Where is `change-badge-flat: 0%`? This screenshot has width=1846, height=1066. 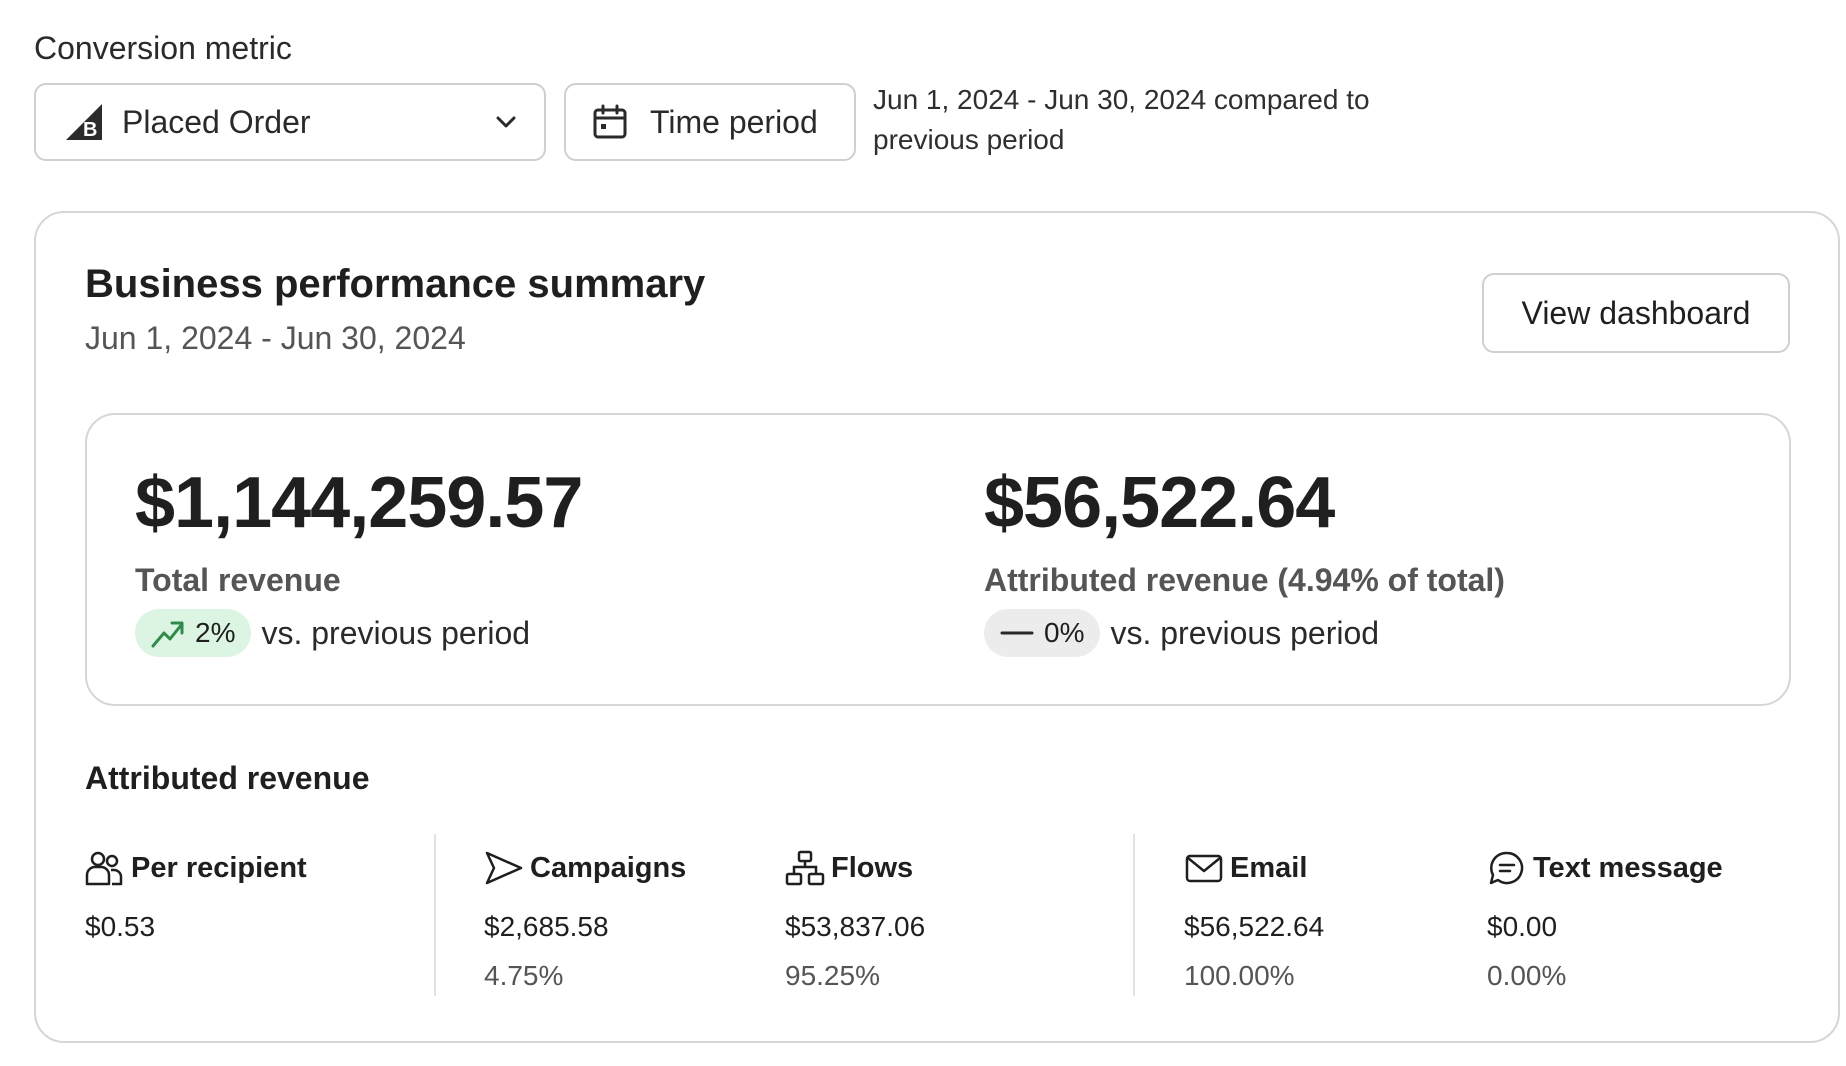 change-badge-flat: 0% is located at coordinates (1042, 633).